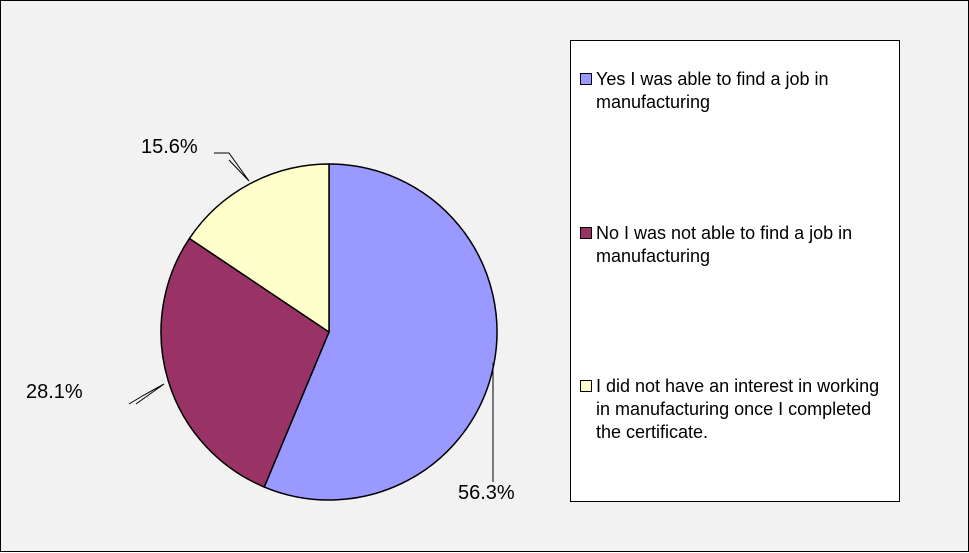  Describe the element at coordinates (486, 493) in the screenshot. I see `slice-value-label: 56.3%` at that location.